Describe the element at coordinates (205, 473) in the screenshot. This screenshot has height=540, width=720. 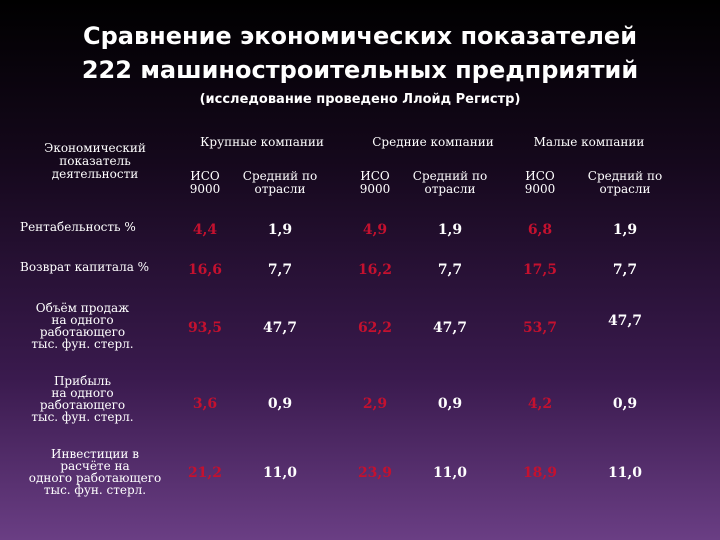
I see `iso-value-cell: 21,2` at that location.